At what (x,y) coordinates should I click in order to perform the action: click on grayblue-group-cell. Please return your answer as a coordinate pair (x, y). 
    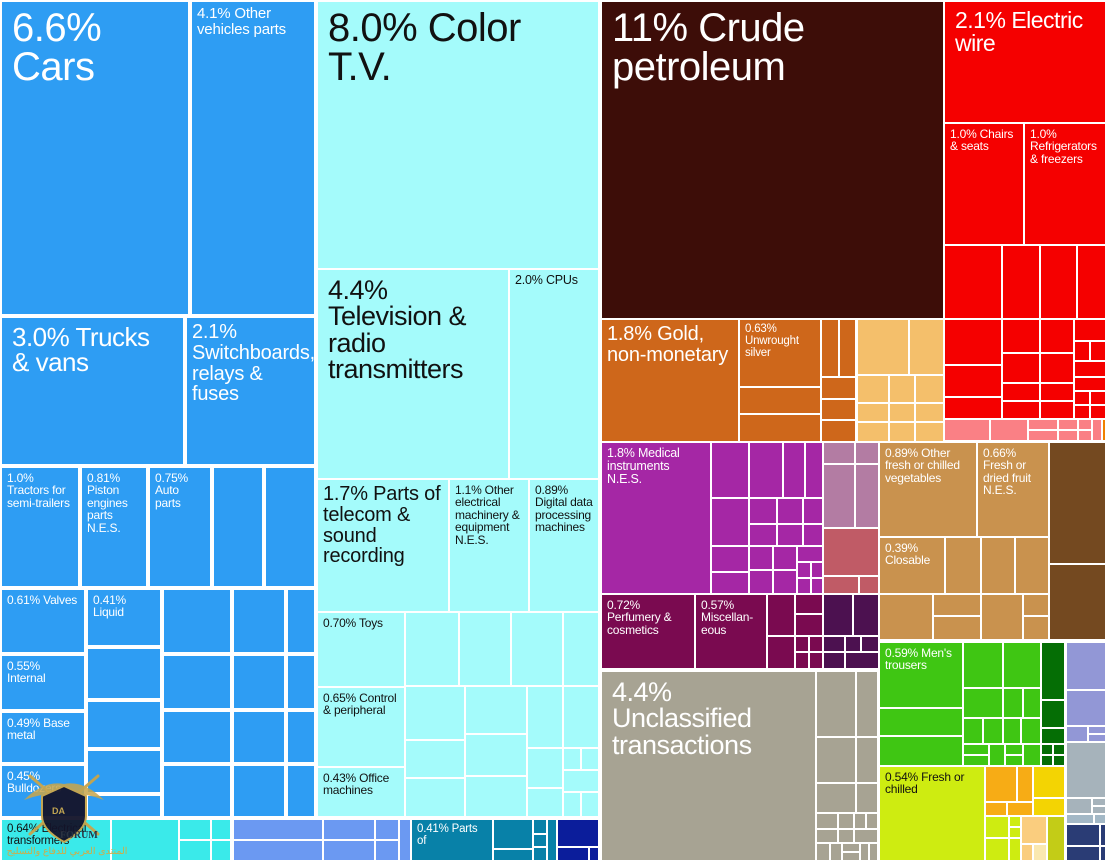
    Looking at the image, I should click on (1086, 770).